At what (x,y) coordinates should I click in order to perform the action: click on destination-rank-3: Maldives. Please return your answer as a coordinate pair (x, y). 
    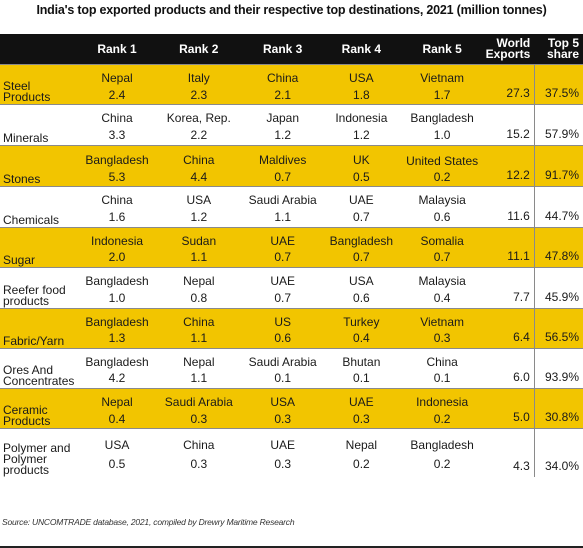
    Looking at the image, I should click on (283, 155).